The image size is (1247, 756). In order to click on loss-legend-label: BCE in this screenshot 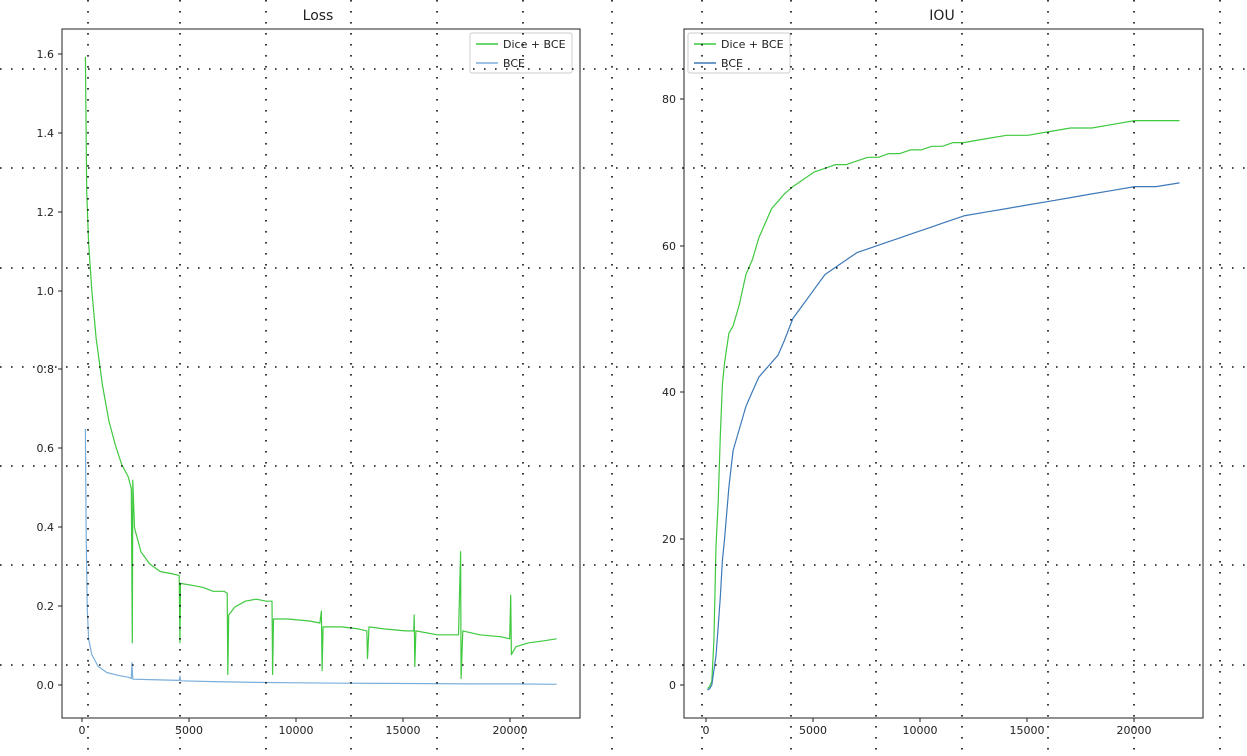, I will do `click(514, 63)`.